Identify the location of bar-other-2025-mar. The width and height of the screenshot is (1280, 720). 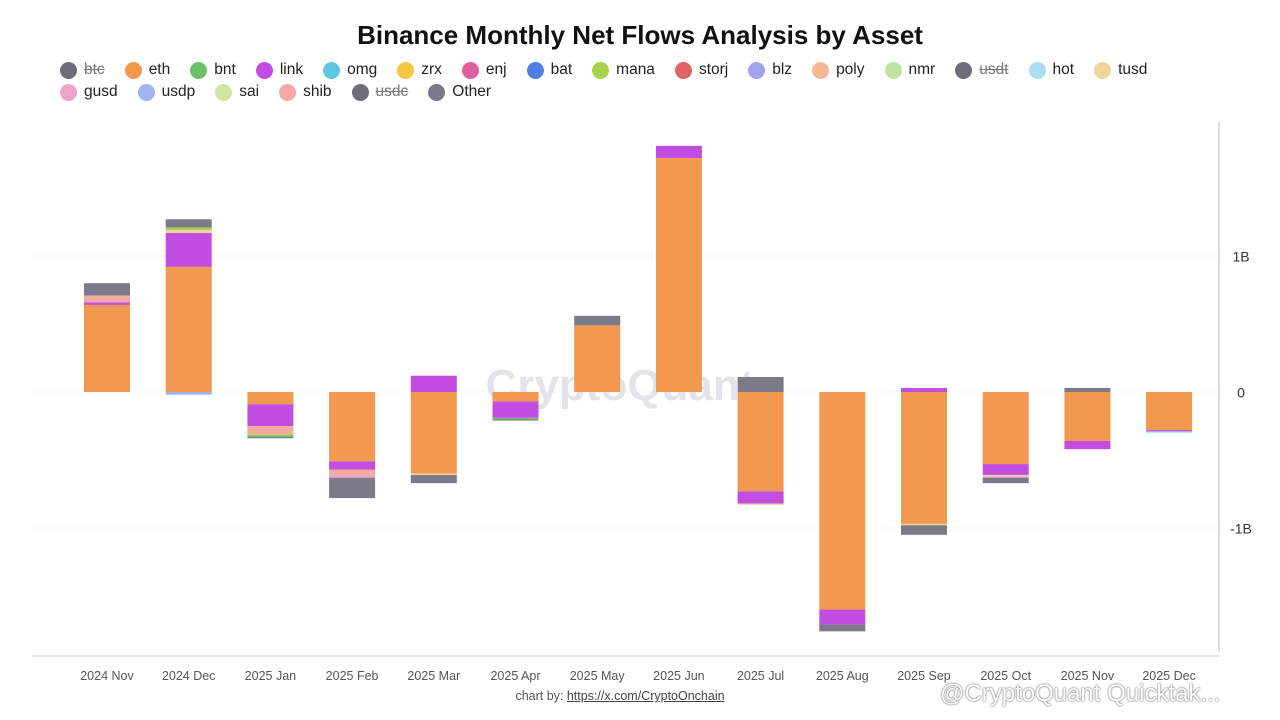
(433, 479).